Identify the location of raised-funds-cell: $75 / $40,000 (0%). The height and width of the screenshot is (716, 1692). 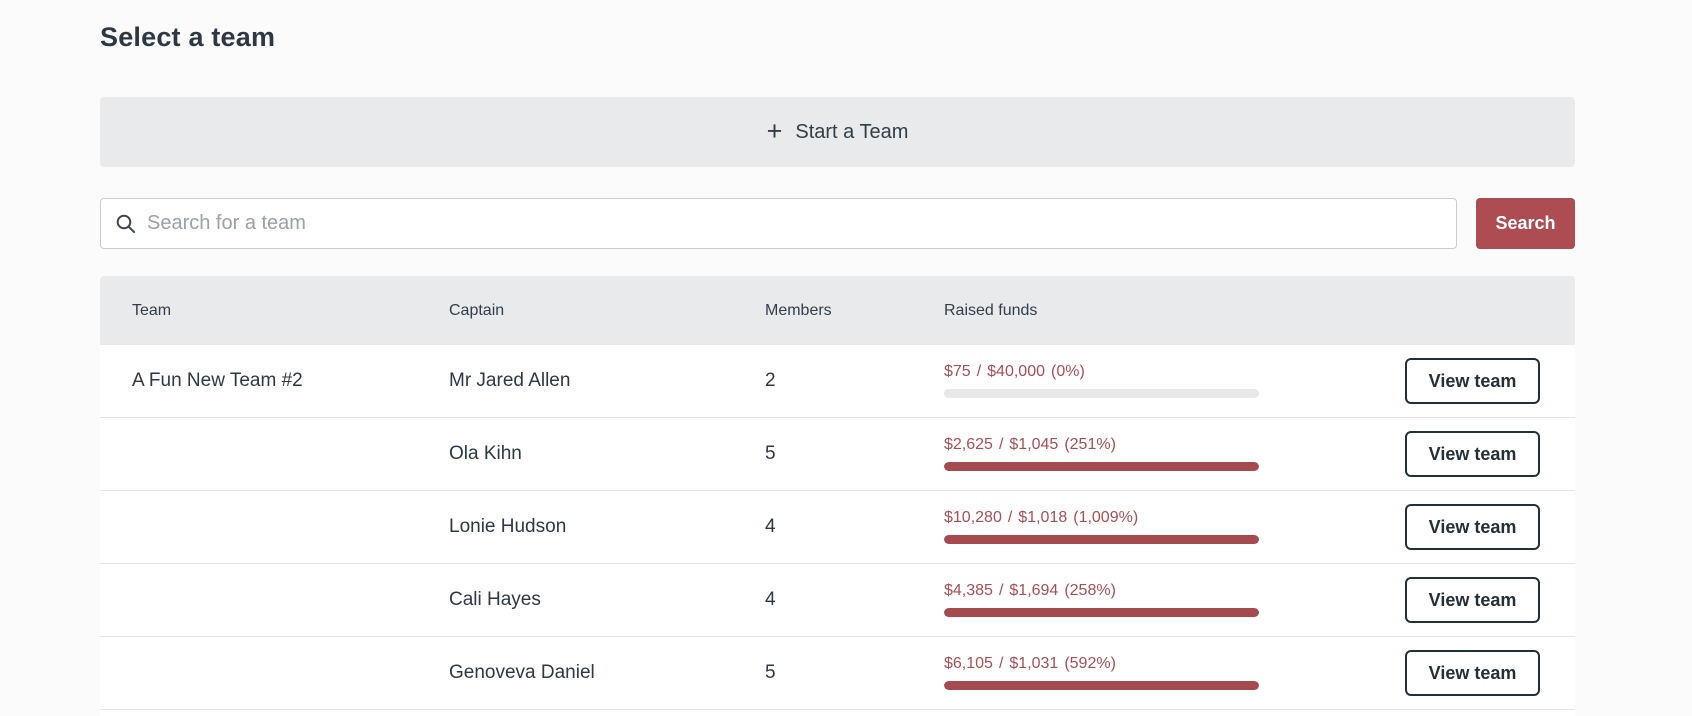
(1174, 381).